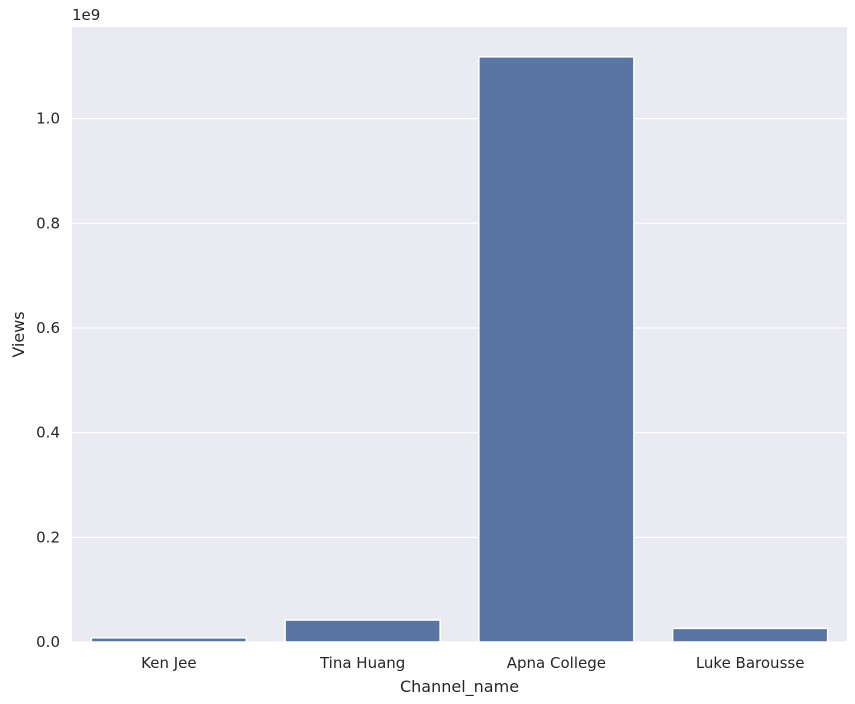 Image resolution: width=855 pixels, height=704 pixels. What do you see at coordinates (48, 119) in the screenshot?
I see `y-tick-label: 1.0` at bounding box center [48, 119].